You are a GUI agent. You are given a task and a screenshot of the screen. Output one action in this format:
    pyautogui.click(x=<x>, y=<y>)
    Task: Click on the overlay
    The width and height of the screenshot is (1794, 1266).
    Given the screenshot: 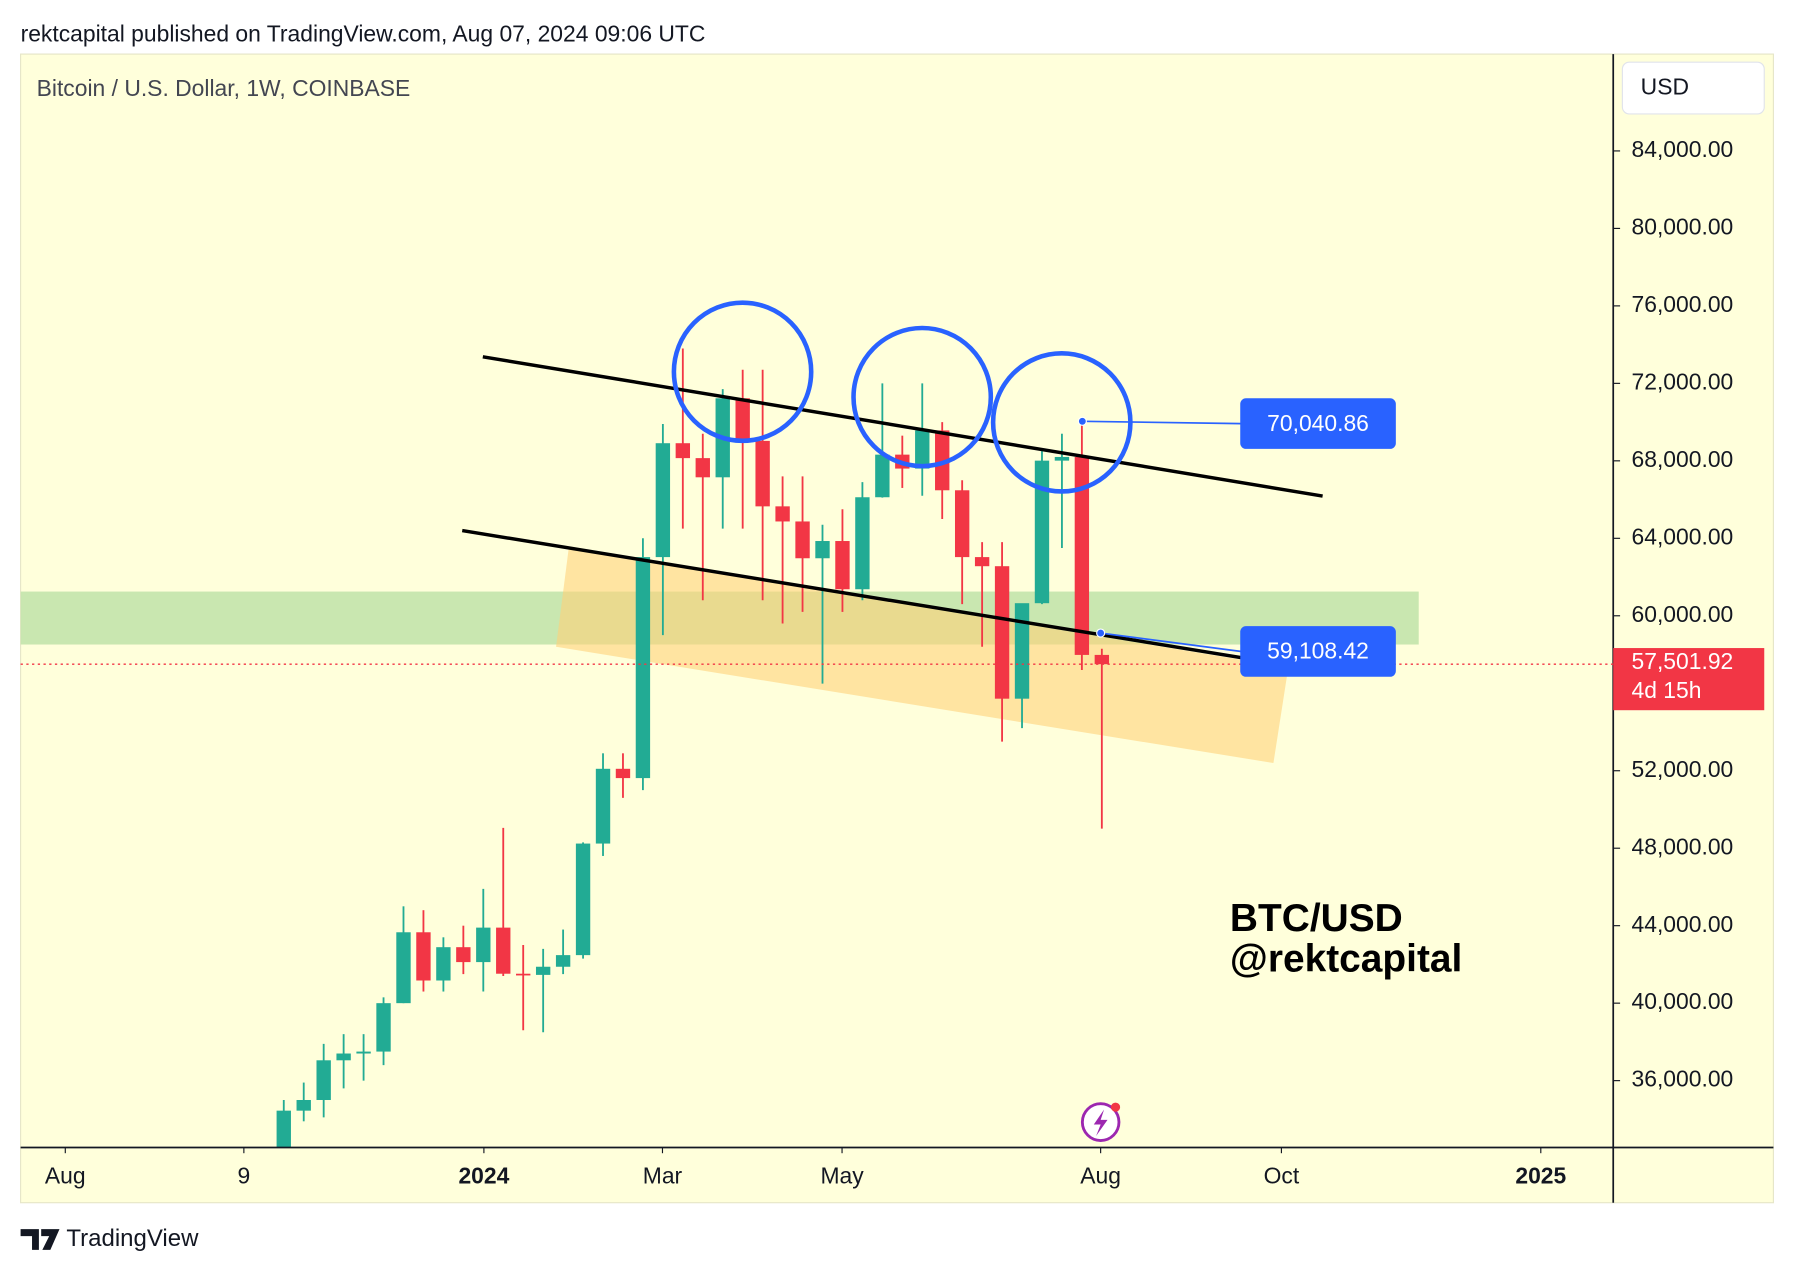 What is the action you would take?
    pyautogui.click(x=892, y=485)
    